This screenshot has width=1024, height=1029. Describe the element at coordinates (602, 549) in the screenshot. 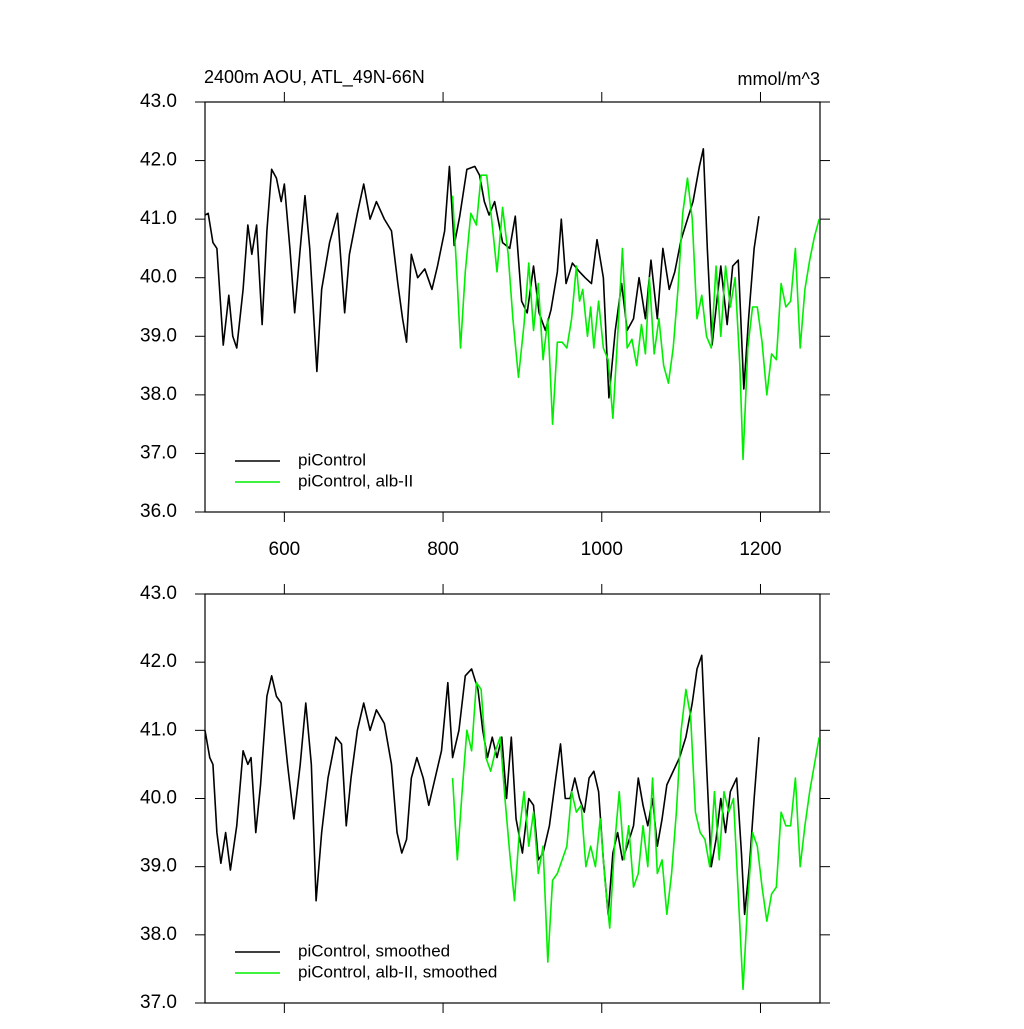

I see `x-tick-label: 1000` at that location.